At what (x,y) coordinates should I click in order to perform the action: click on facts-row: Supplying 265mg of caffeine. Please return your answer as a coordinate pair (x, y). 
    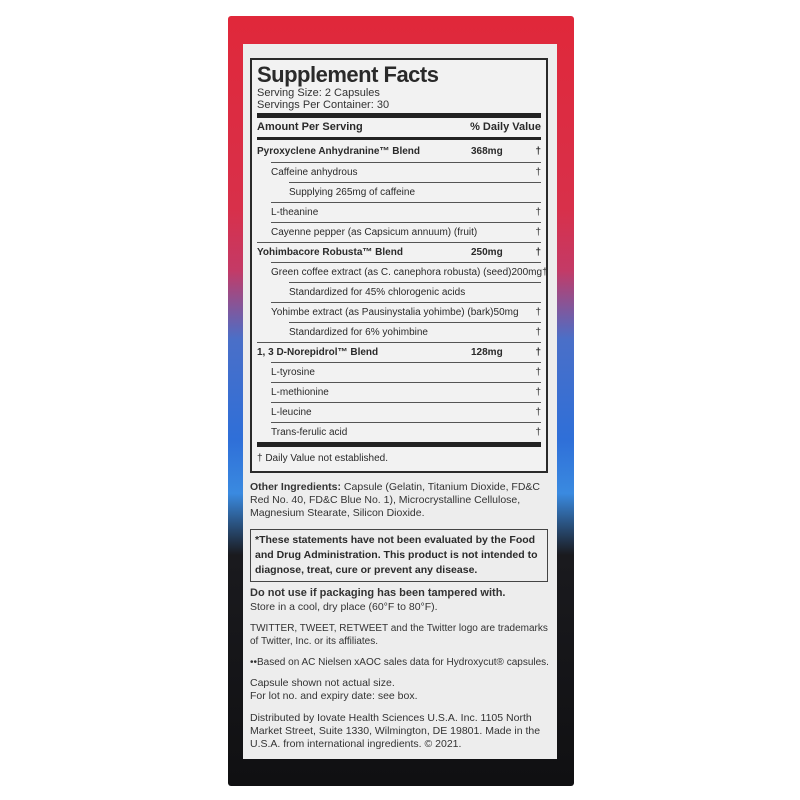
    Looking at the image, I should click on (415, 192).